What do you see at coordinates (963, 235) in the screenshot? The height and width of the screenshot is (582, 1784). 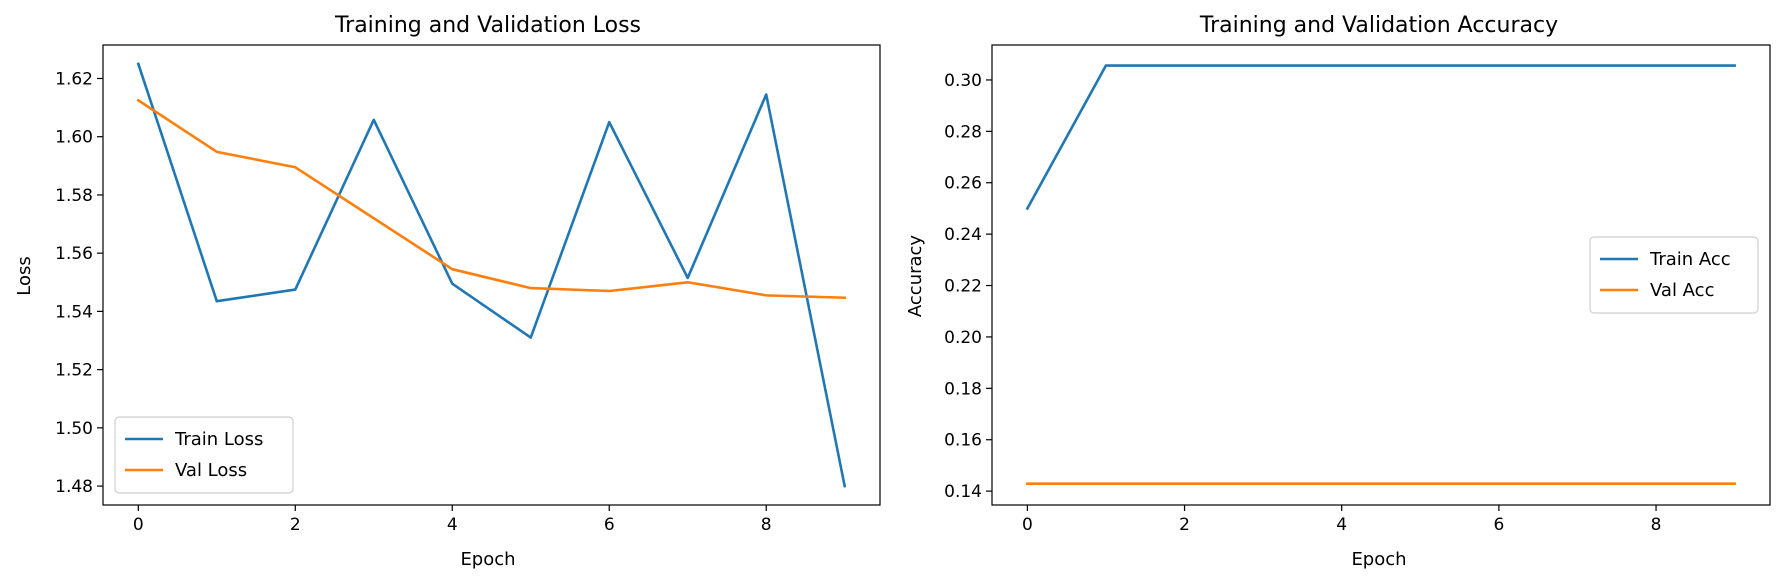 I see `y-tick-label: 0.24` at bounding box center [963, 235].